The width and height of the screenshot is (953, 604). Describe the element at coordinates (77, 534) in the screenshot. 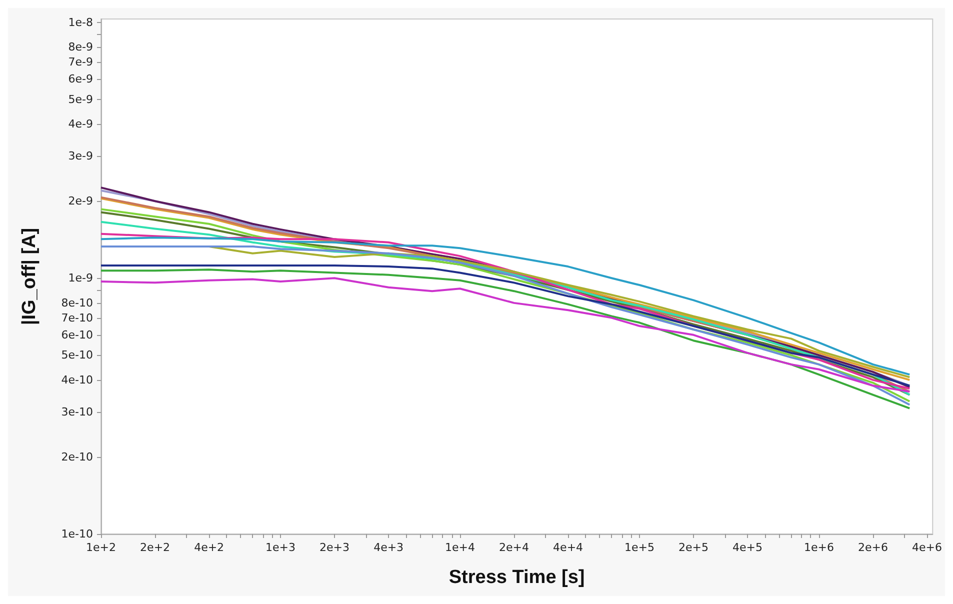

I see `y-tick-label: 1e-10` at that location.